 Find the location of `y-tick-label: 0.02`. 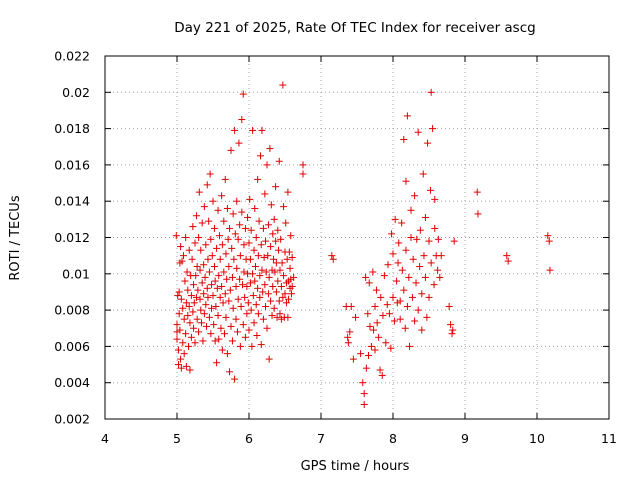

y-tick-label: 0.02 is located at coordinates (76, 92).